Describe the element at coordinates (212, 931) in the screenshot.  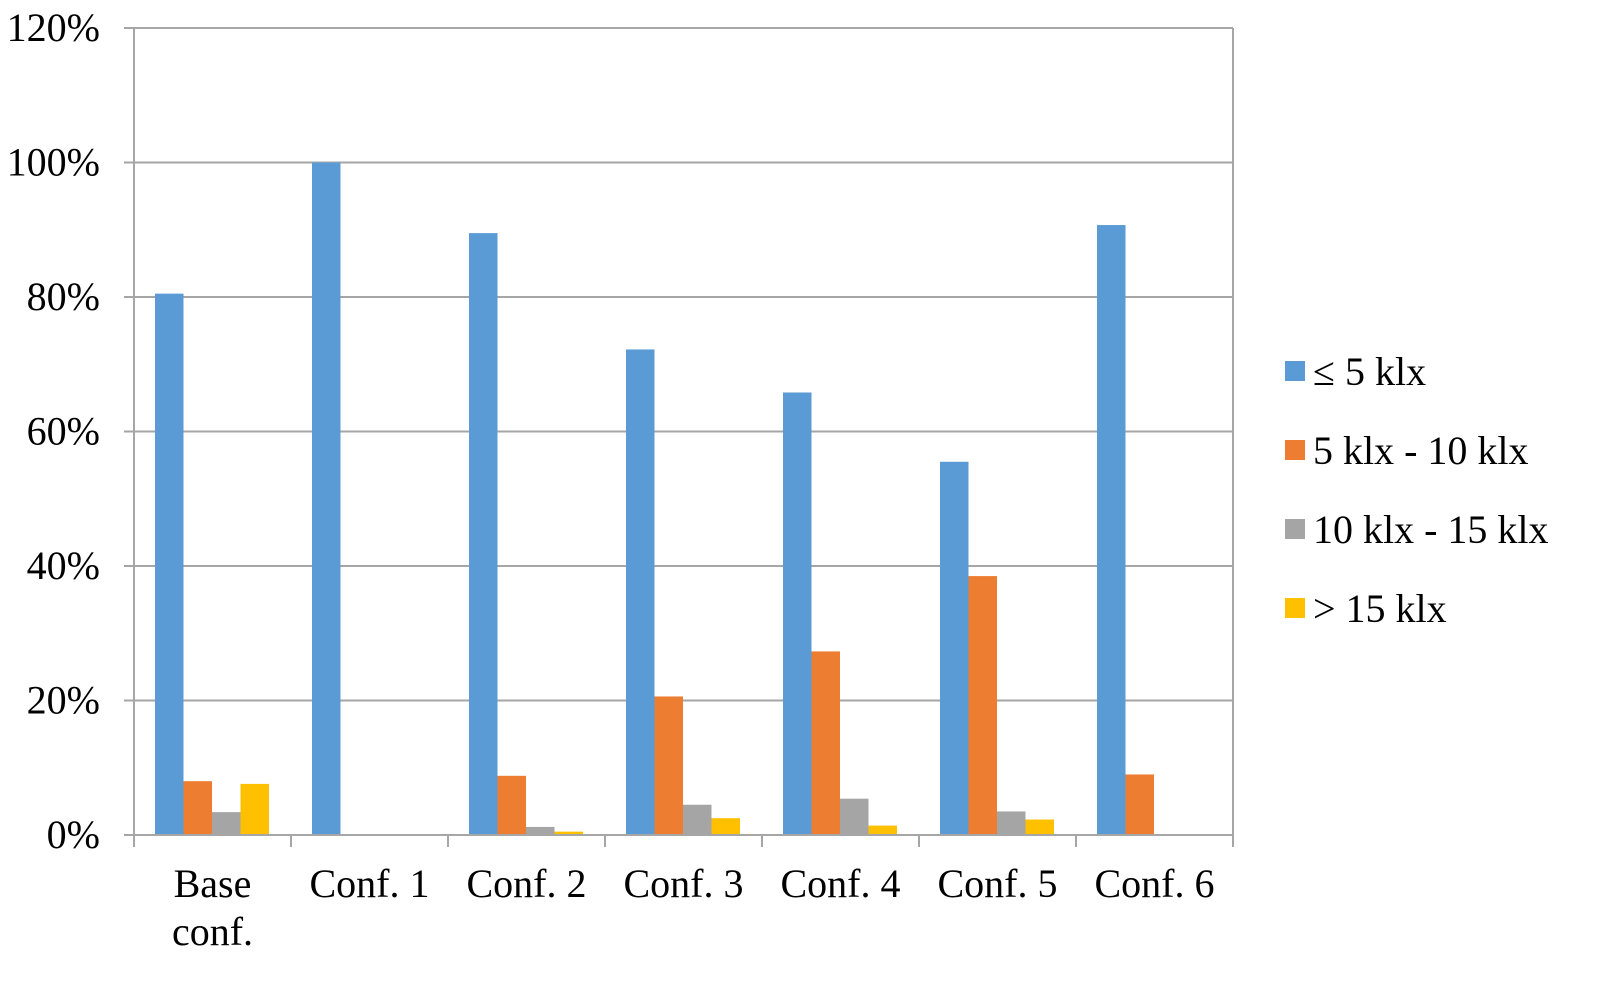
I see `x-tick-label: conf.` at that location.